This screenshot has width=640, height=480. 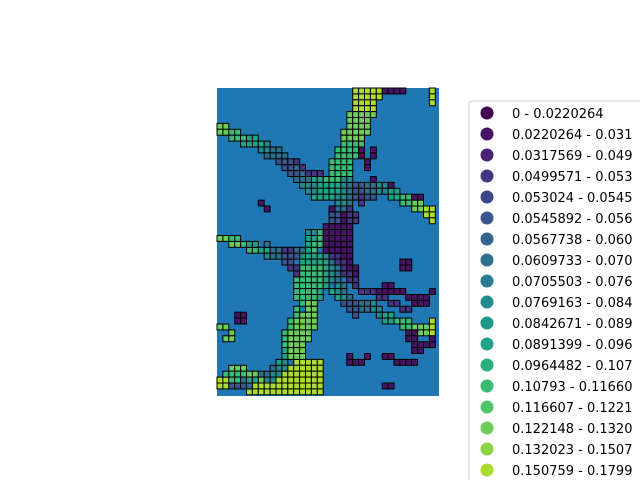 I want to click on legend-label: 0.0769163 - 0.084, so click(x=572, y=303).